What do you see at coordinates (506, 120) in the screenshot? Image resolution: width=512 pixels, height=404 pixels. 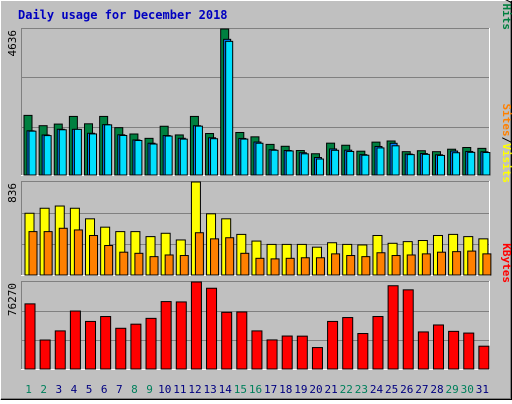 I see `legend-item-sites: Sites` at bounding box center [506, 120].